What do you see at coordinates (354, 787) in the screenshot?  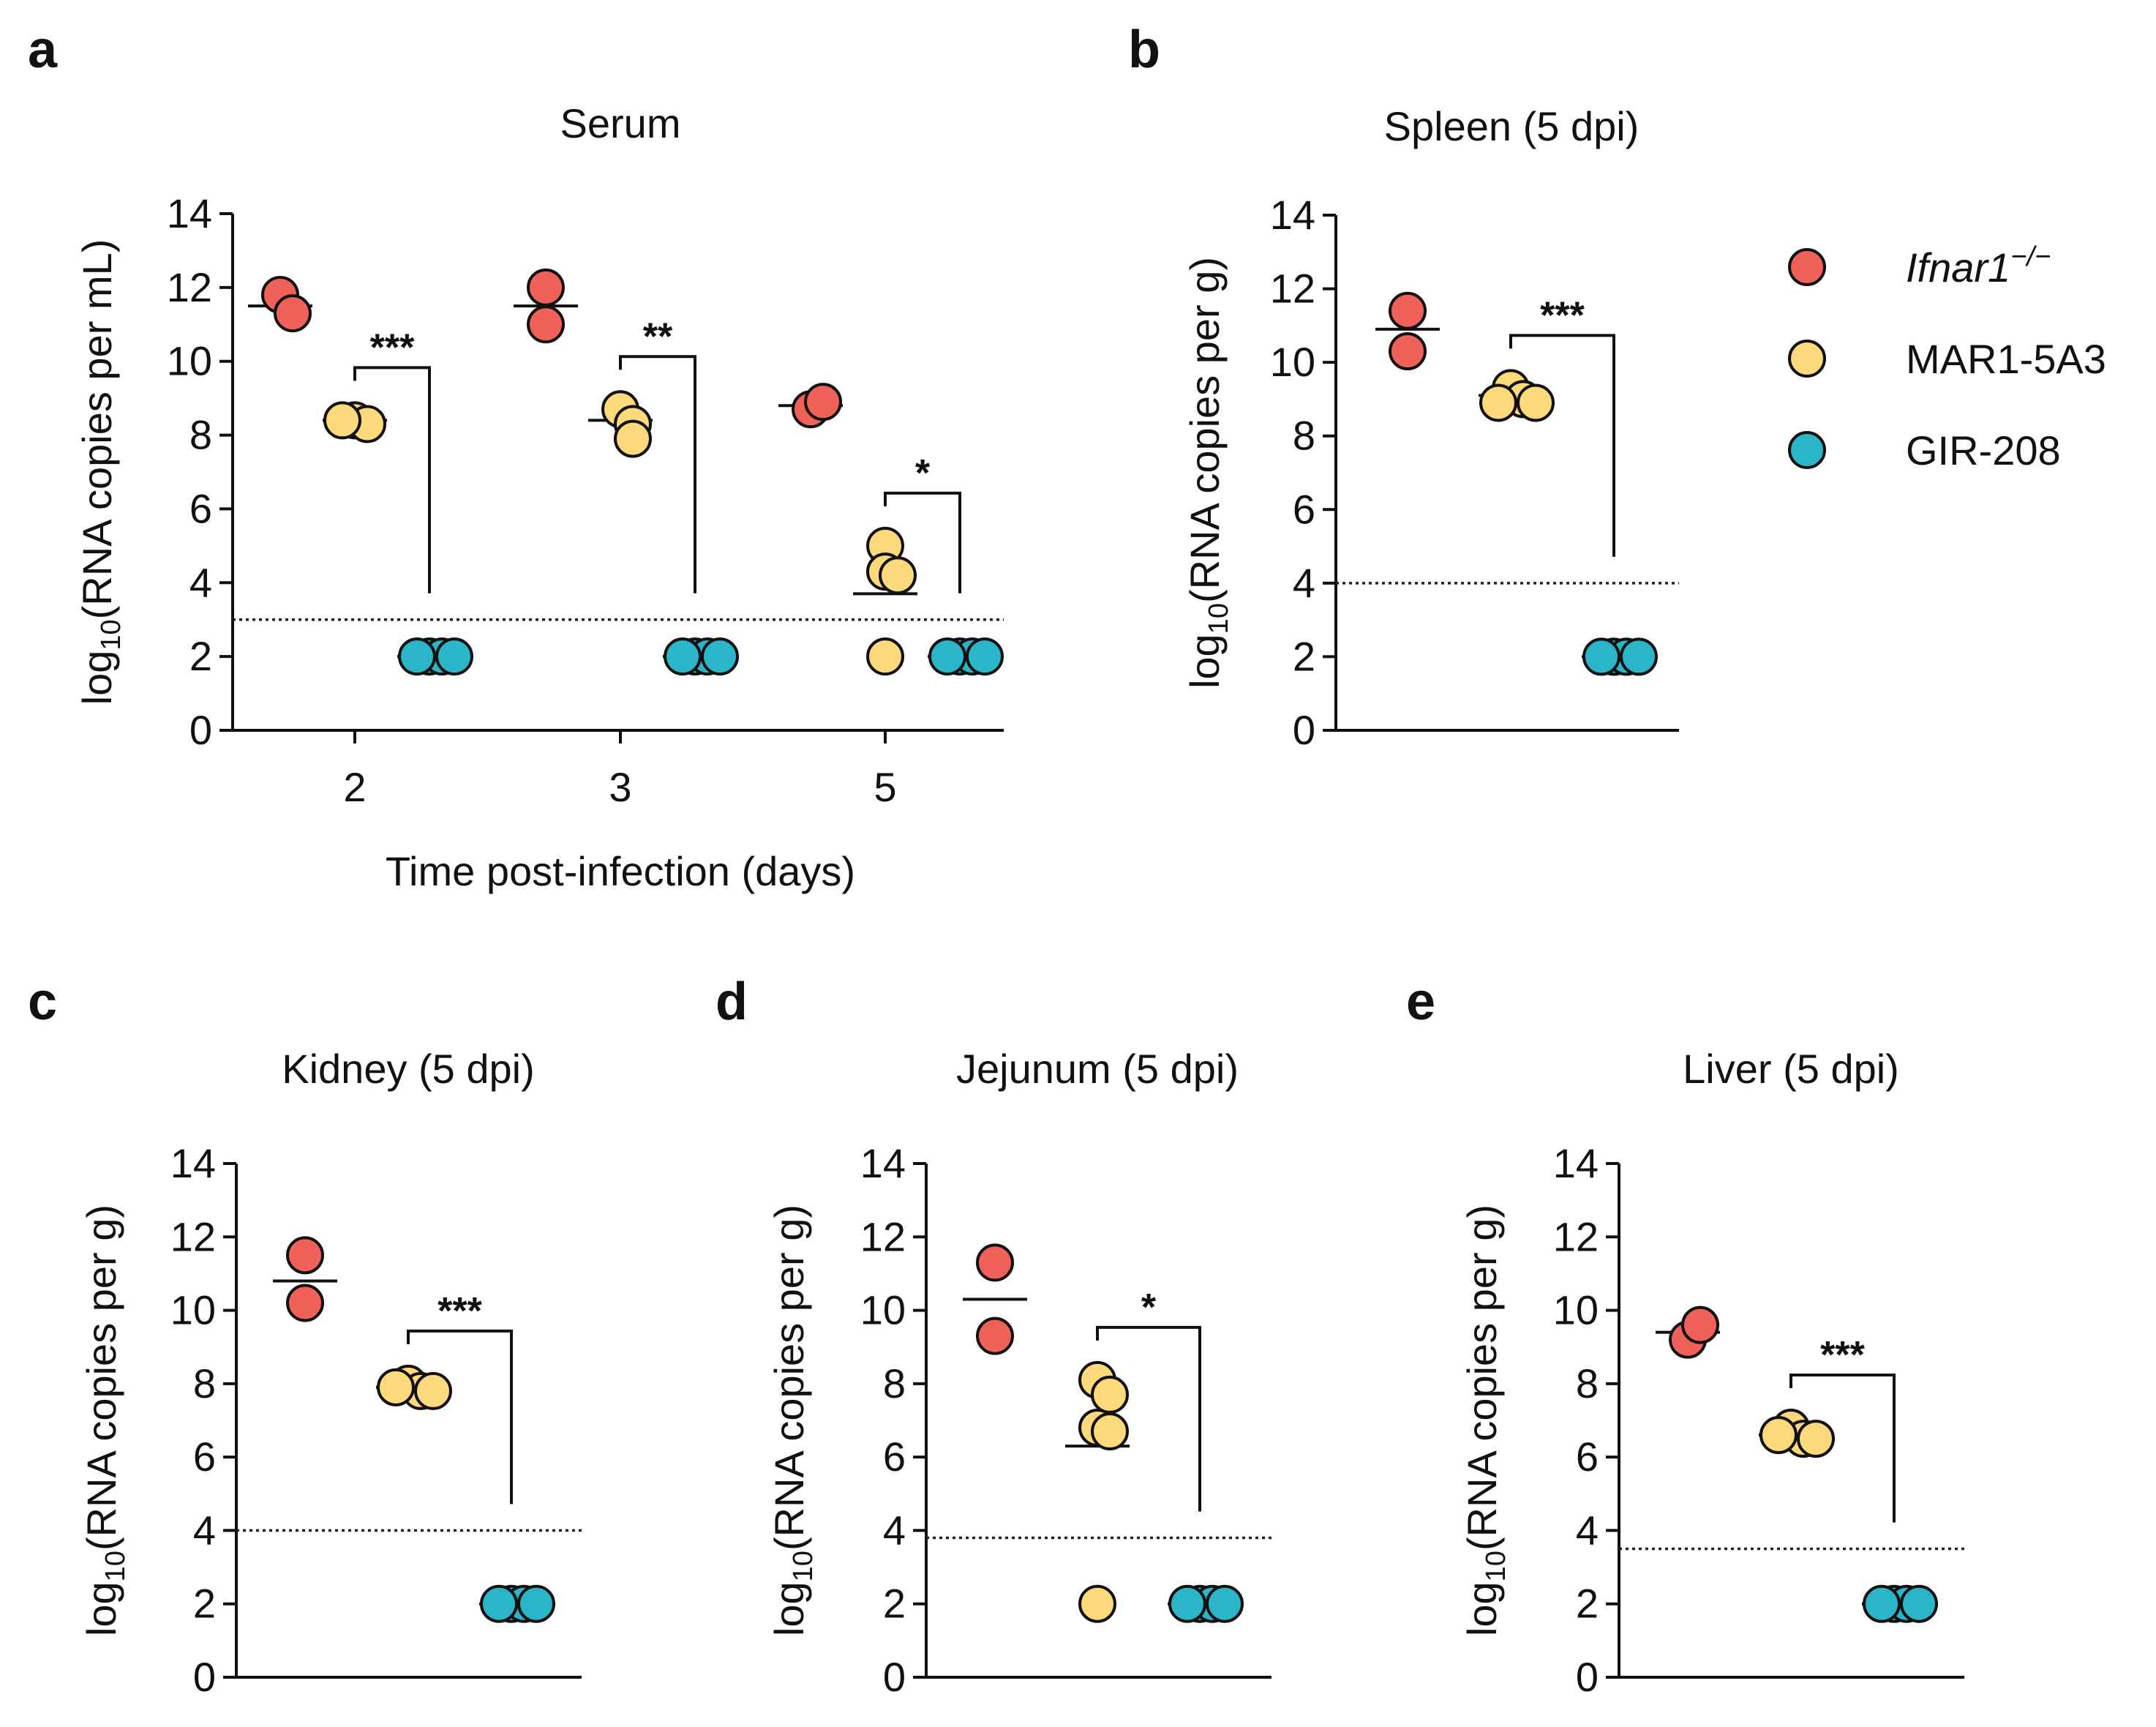 I see `x-tick-label-a: 2` at bounding box center [354, 787].